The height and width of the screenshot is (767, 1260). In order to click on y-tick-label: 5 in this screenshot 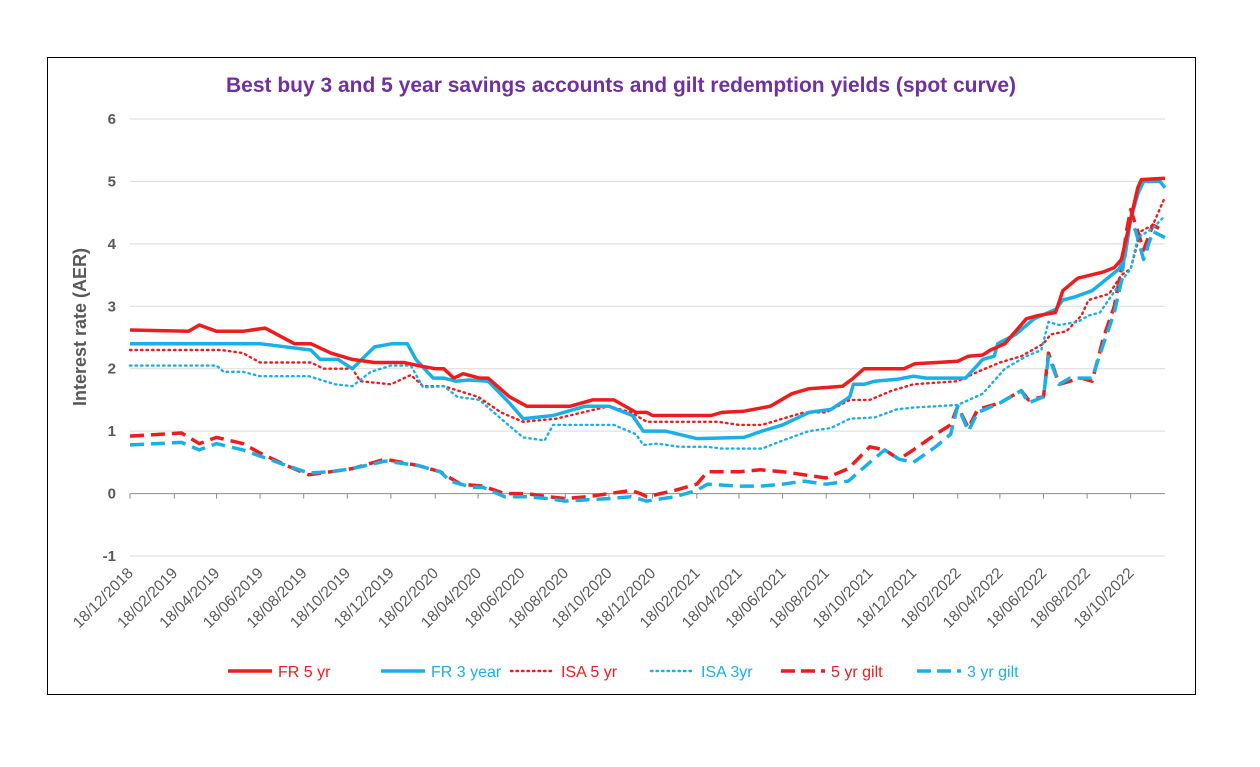, I will do `click(112, 181)`.